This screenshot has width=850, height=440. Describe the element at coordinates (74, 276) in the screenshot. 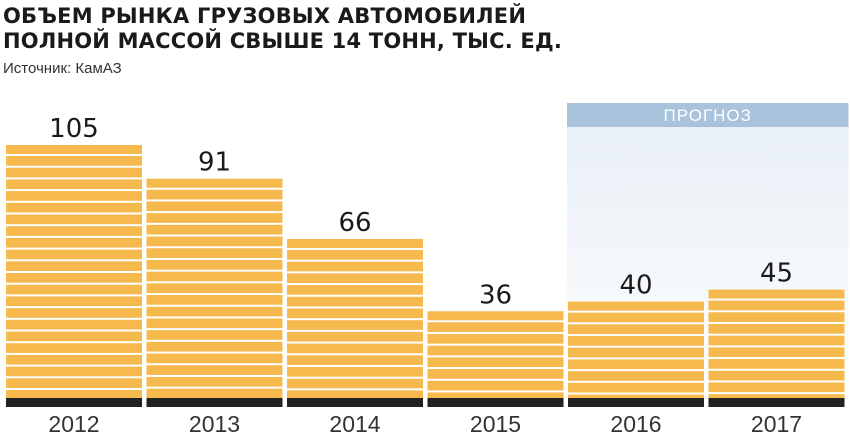

I see `bar-2012` at that location.